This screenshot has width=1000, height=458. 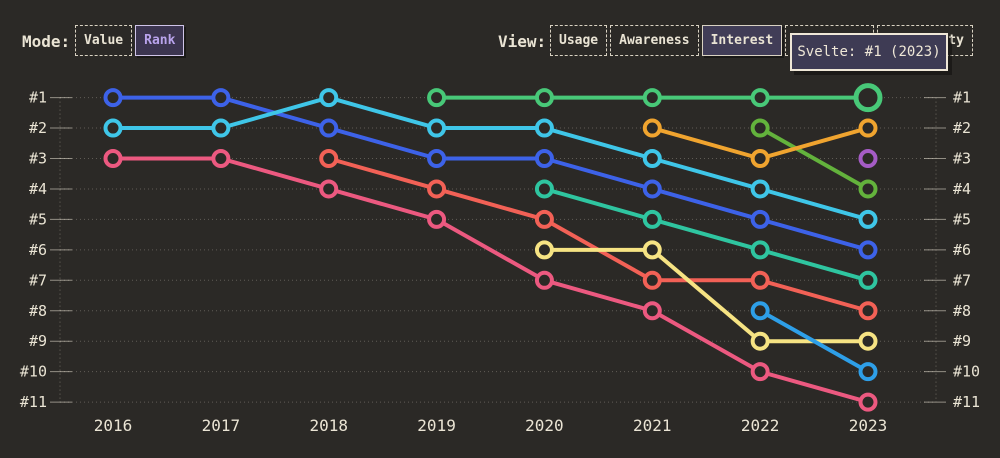 I want to click on data-point-pink-2022, so click(x=760, y=372).